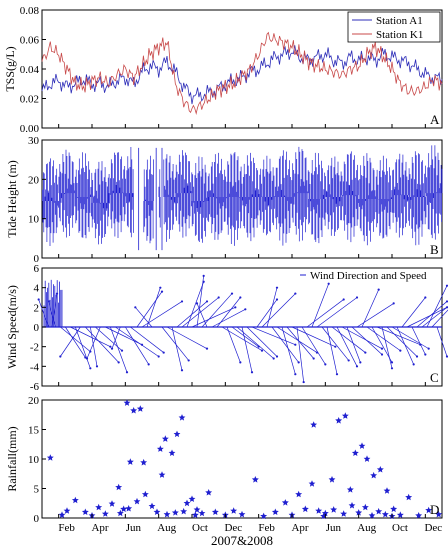  I want to click on y-tick-label: 10, so click(34, 460).